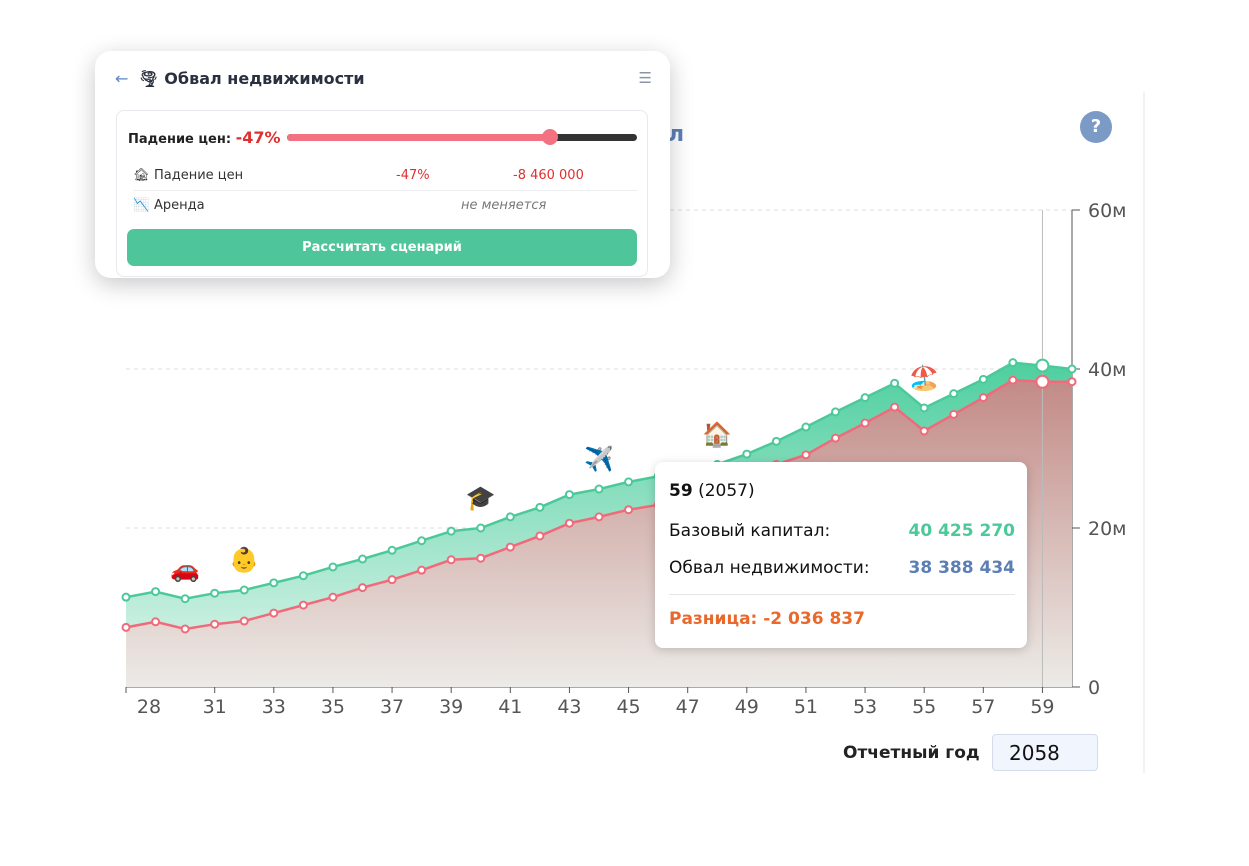 This screenshot has height=866, width=1249. I want to click on row-icon: 📉, so click(141, 205).